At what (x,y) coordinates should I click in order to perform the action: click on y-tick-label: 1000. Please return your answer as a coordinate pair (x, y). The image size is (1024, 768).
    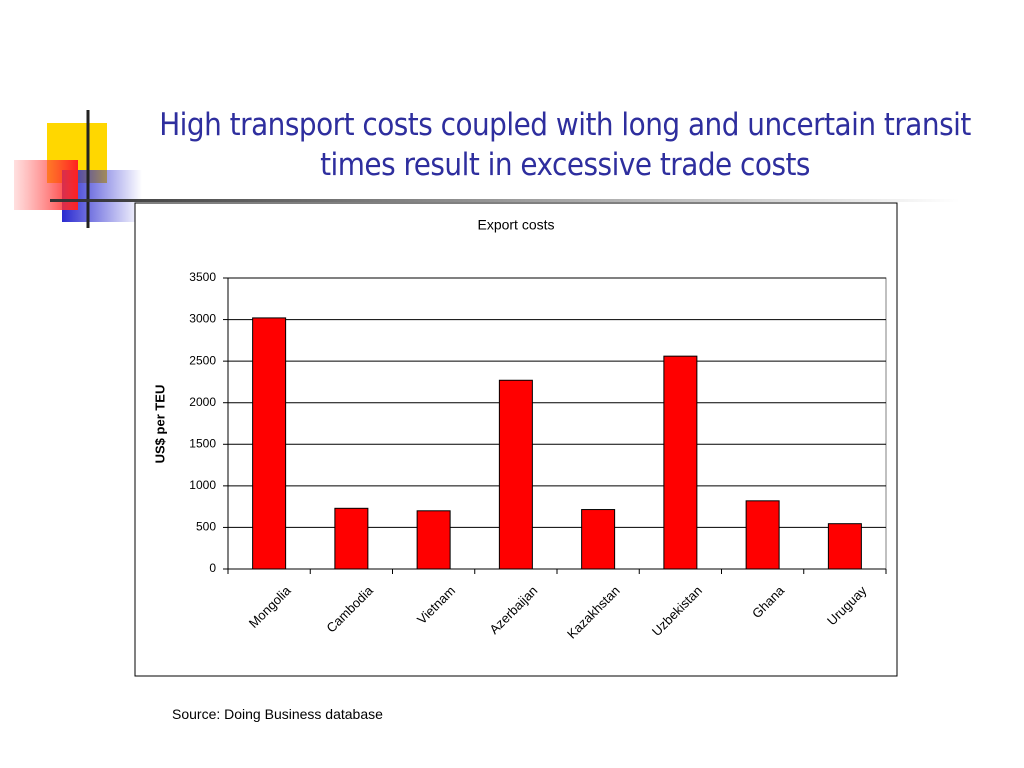
    Looking at the image, I should click on (202, 485).